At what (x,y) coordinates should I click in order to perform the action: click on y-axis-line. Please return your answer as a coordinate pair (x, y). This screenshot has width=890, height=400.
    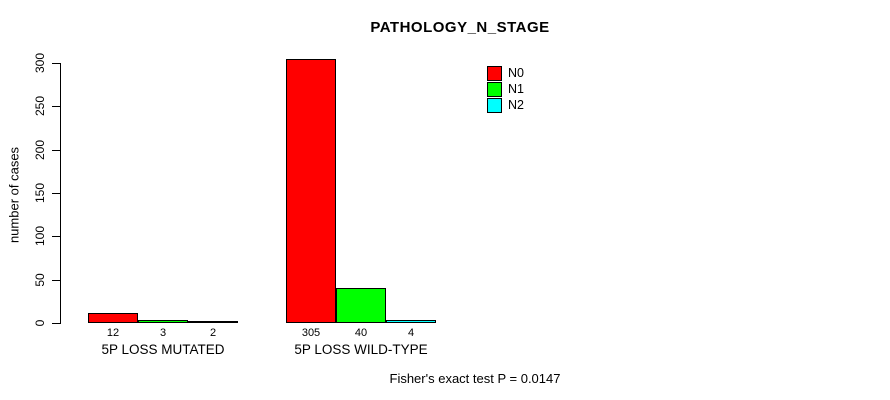
    Looking at the image, I should click on (60, 193).